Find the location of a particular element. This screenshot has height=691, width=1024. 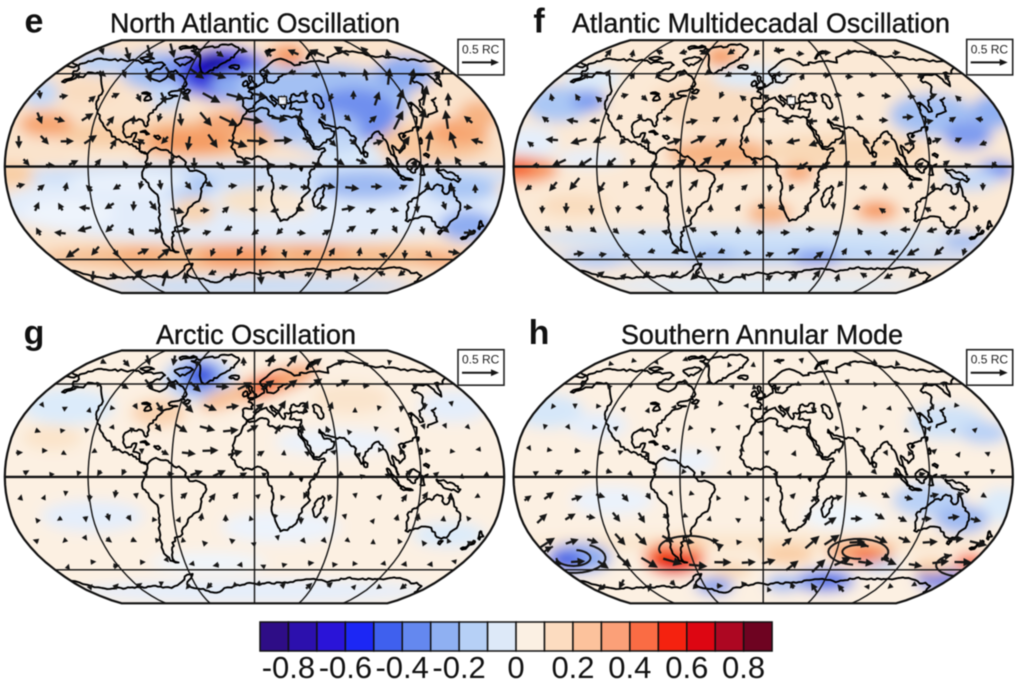

svg-text: Southern Annular Mode is located at coordinates (762, 334).